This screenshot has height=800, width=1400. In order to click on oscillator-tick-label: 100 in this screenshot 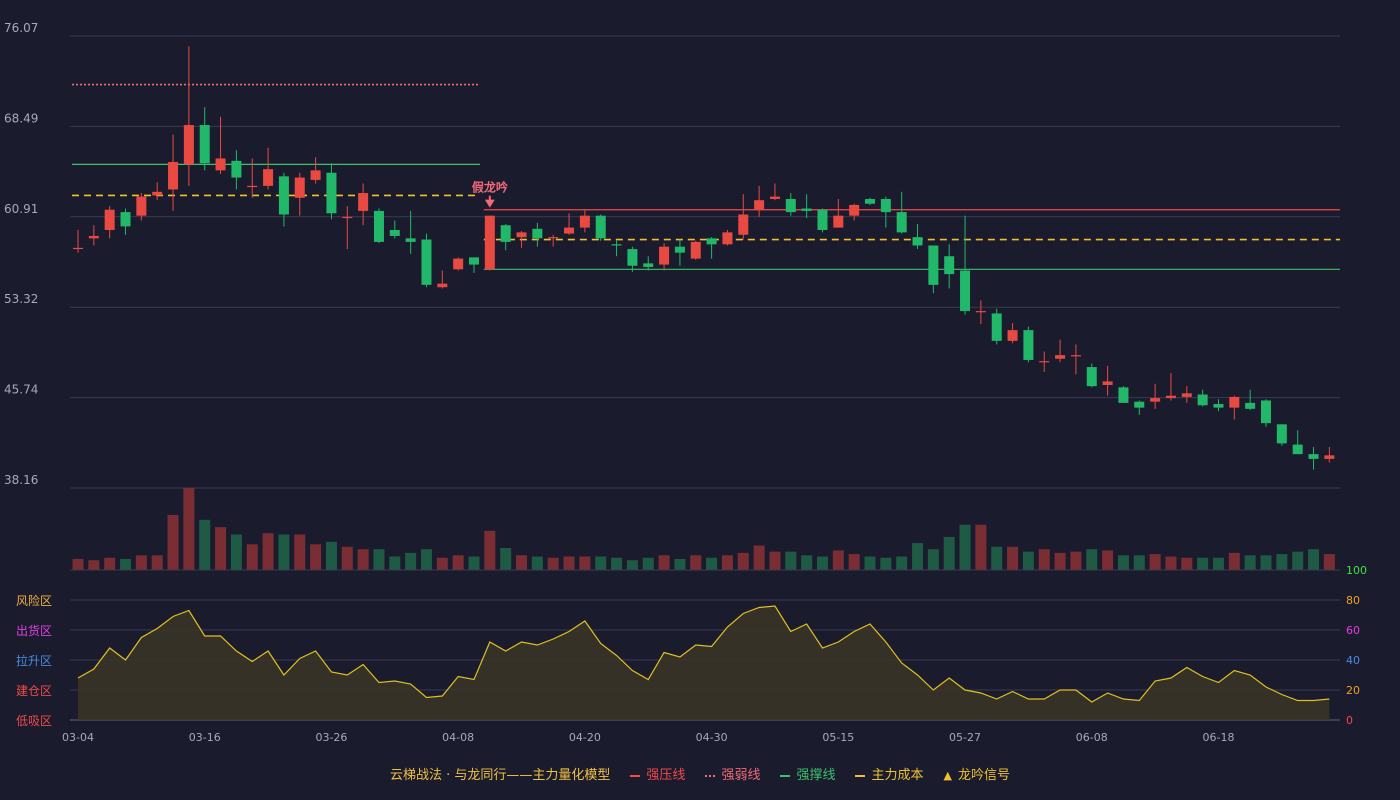, I will do `click(1356, 570)`.